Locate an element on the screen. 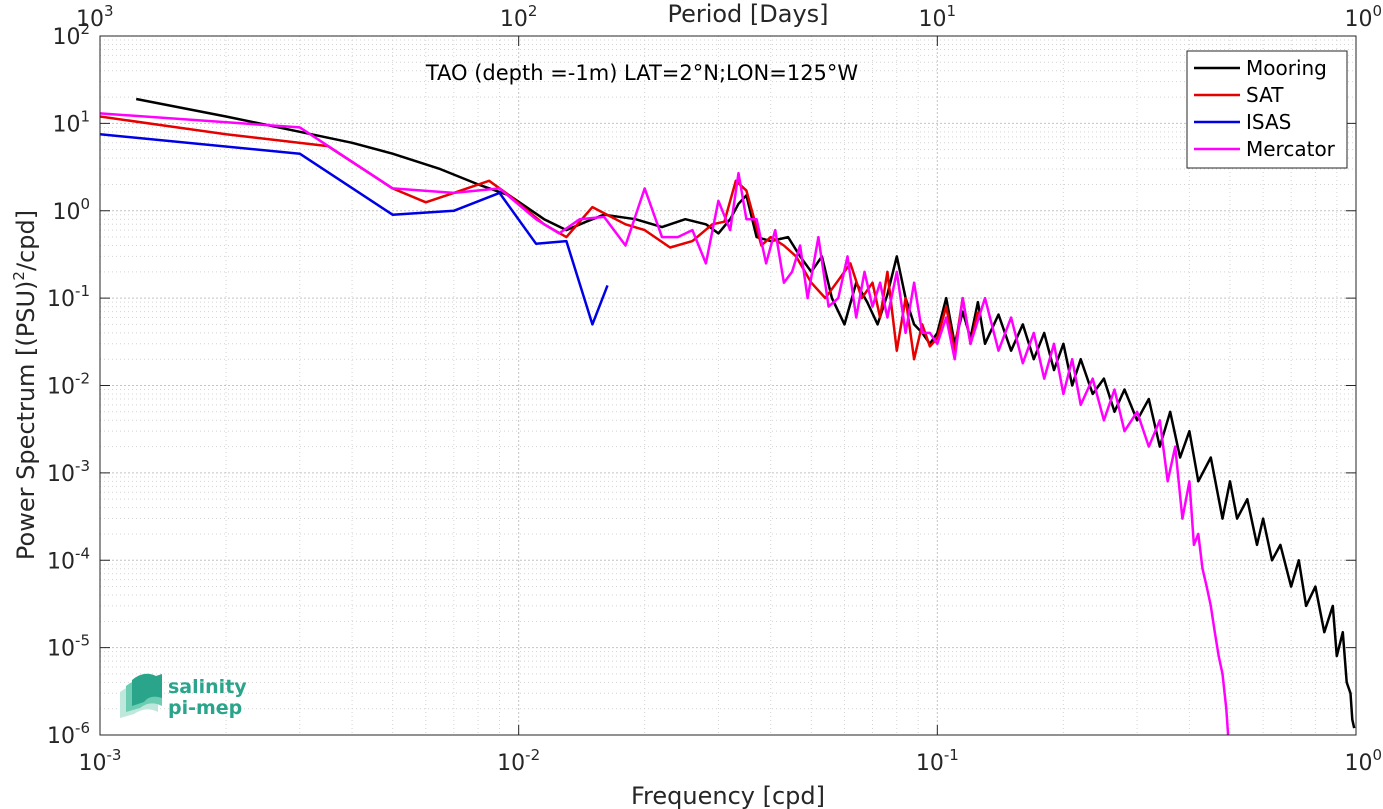 This screenshot has height=809, width=1383. salinity-pi-mep-logo: salinity pi-mep is located at coordinates (183, 696).